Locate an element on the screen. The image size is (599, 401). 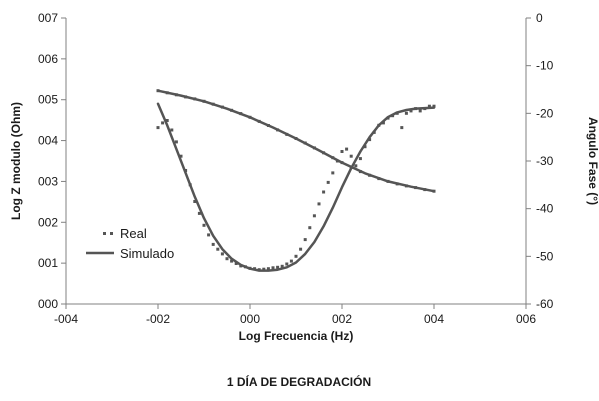
x-tick-label: -004 is located at coordinates (66, 319).